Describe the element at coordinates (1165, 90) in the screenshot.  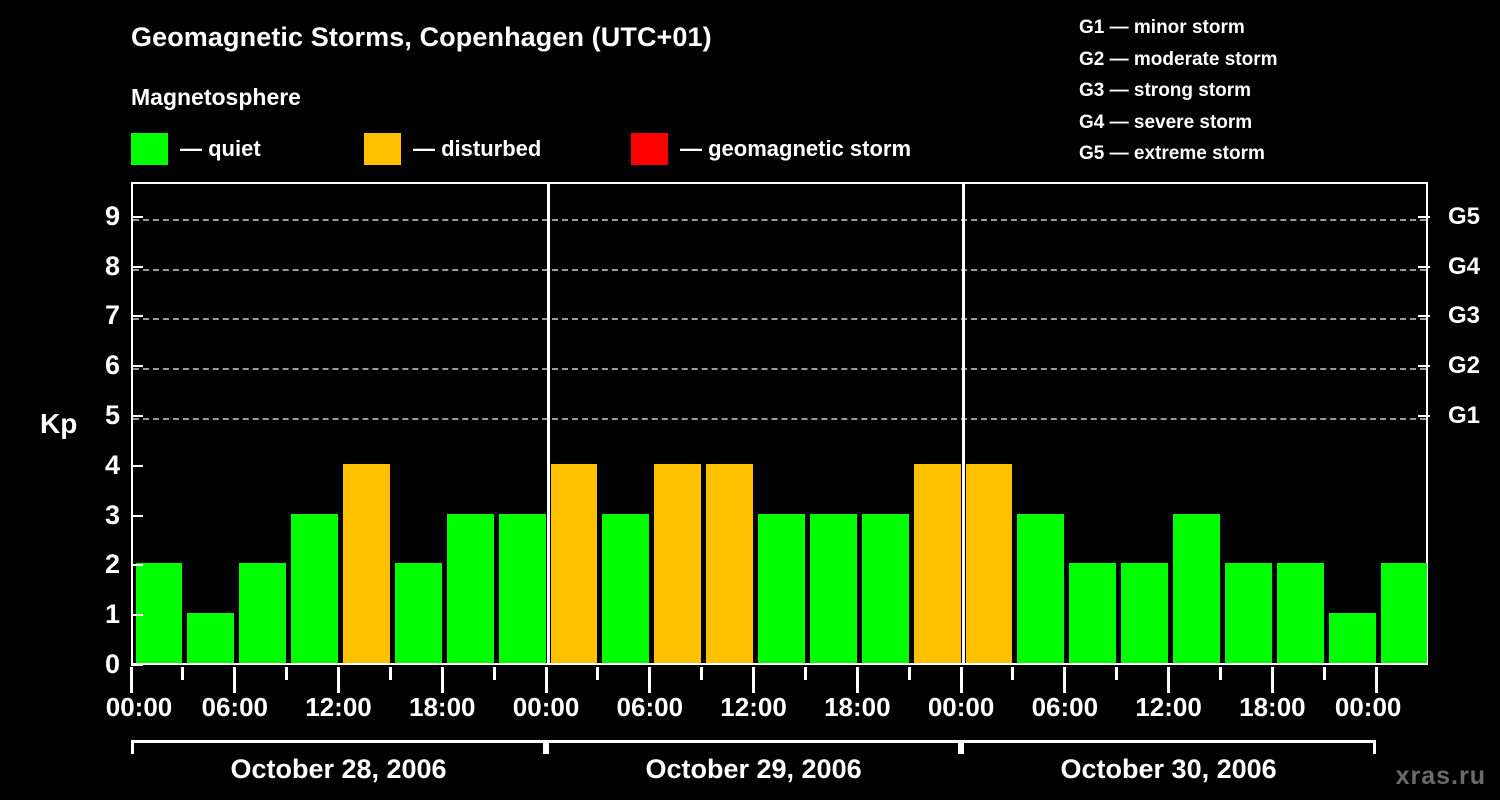
I see `g-legend-row-3: G3 — strong storm` at that location.